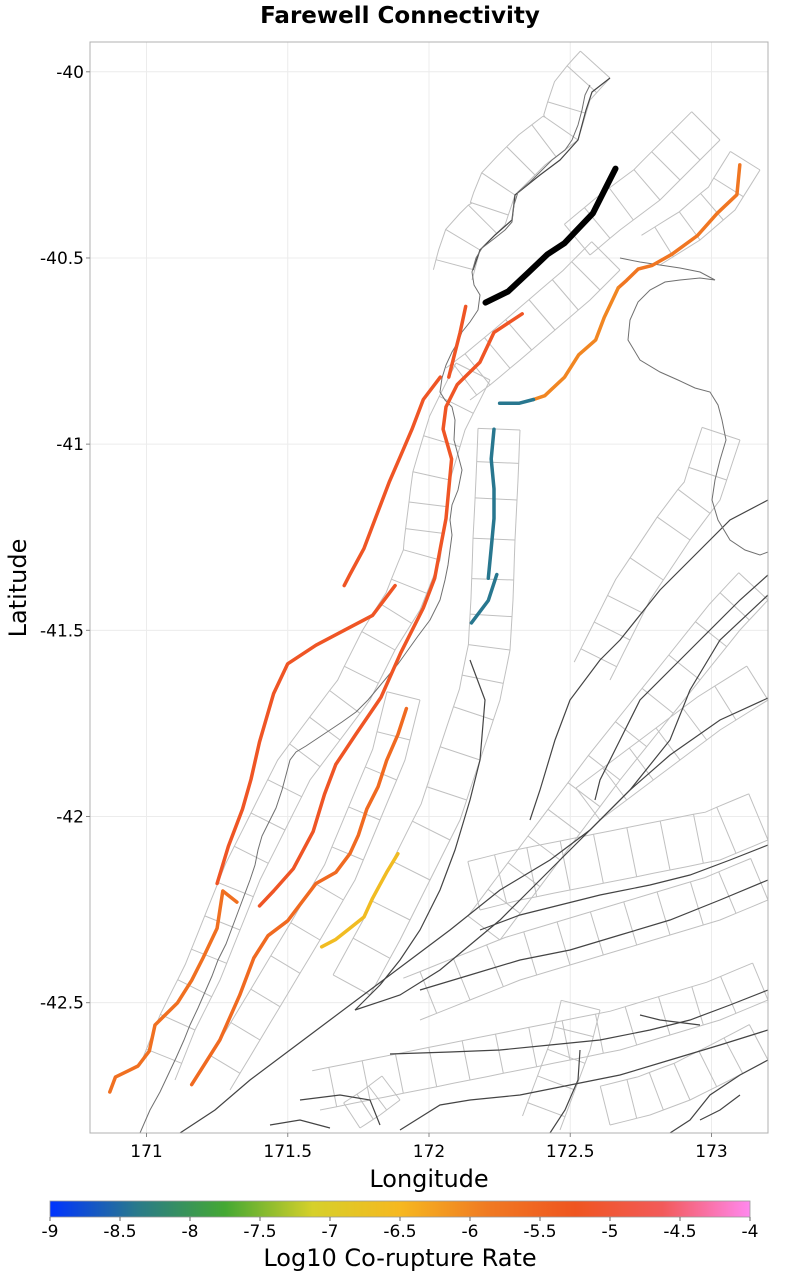  What do you see at coordinates (146, 1152) in the screenshot?
I see `x-tick-label: 171` at bounding box center [146, 1152].